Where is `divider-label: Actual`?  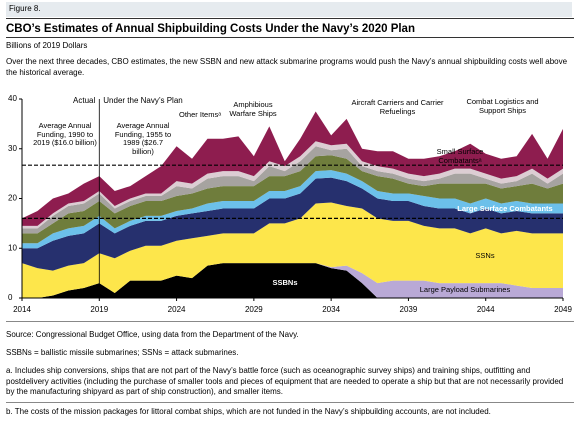 divider-label: Actual is located at coordinates (84, 100).